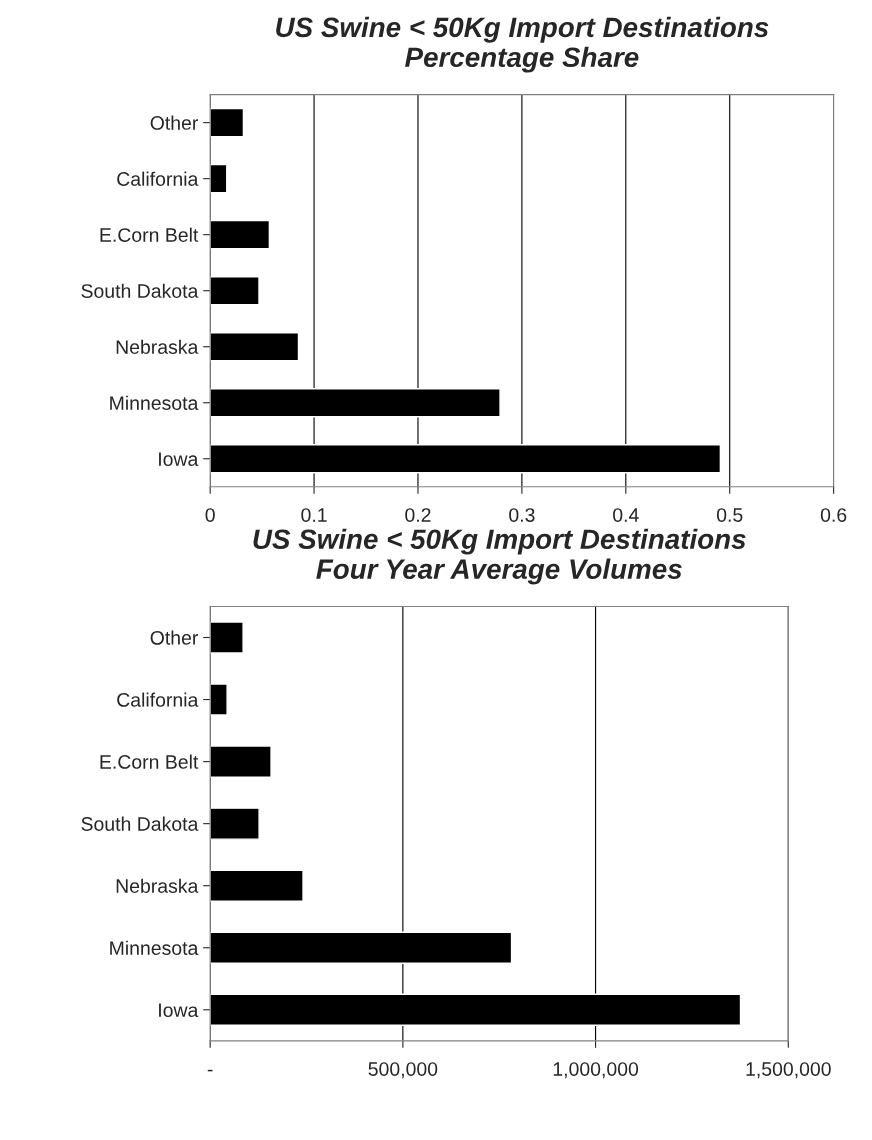  What do you see at coordinates (833, 515) in the screenshot?
I see `x-tick-label: 0.6` at bounding box center [833, 515].